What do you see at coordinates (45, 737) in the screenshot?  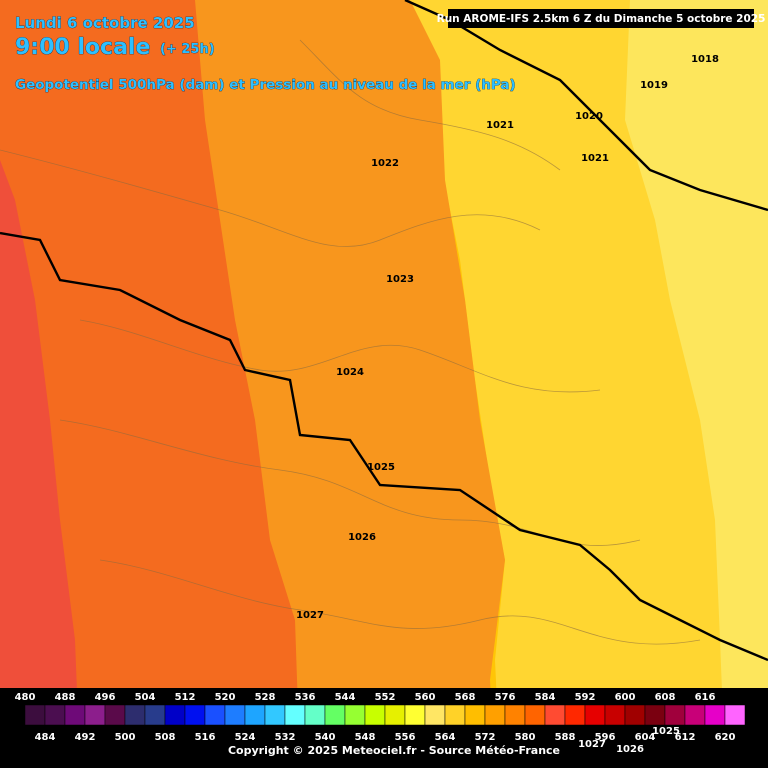 I see `scale-label: 484` at bounding box center [45, 737].